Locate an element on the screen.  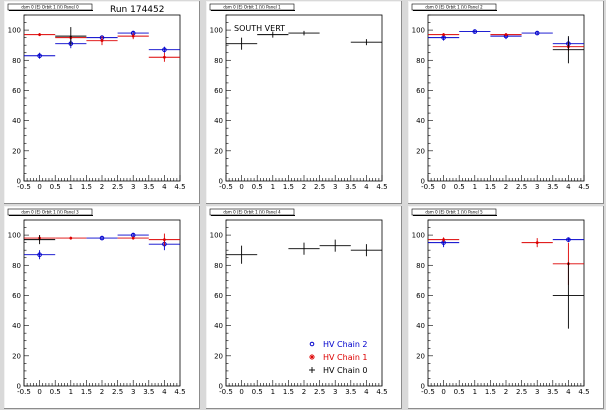
panel-title-box: dsm 0 (E) Orbit 1 (V) Panel 3 is located at coordinates (50, 212).